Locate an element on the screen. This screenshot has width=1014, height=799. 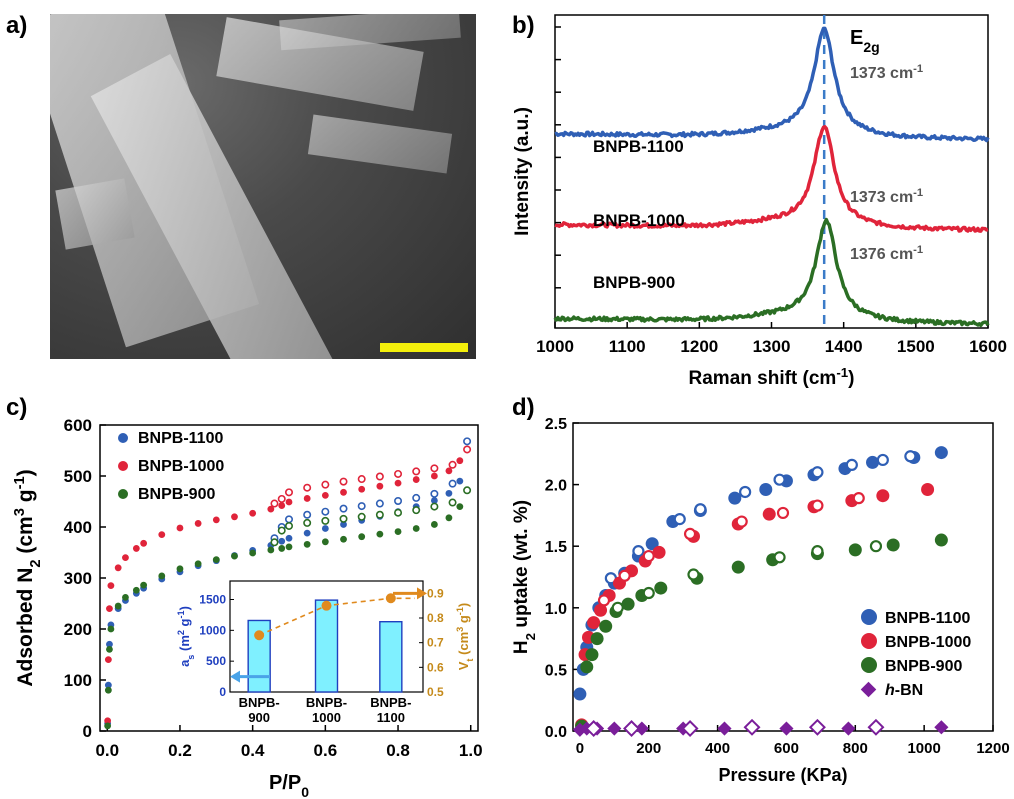
inset-category-label: 1000 is located at coordinates (326, 717).